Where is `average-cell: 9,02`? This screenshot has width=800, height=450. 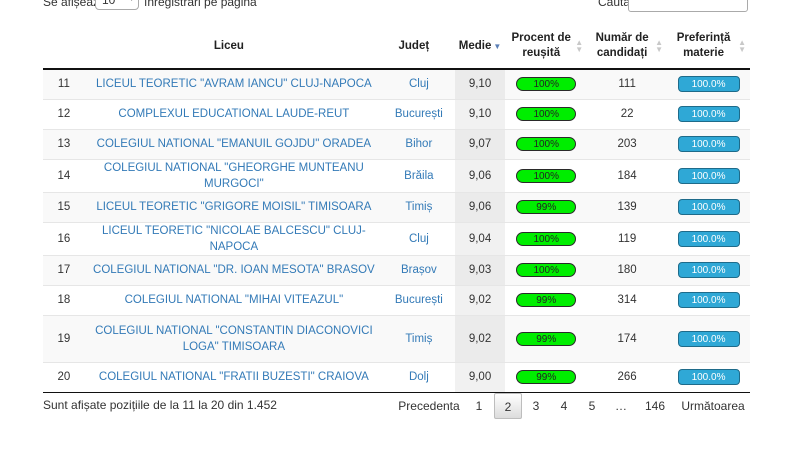
average-cell: 9,02 is located at coordinates (480, 300).